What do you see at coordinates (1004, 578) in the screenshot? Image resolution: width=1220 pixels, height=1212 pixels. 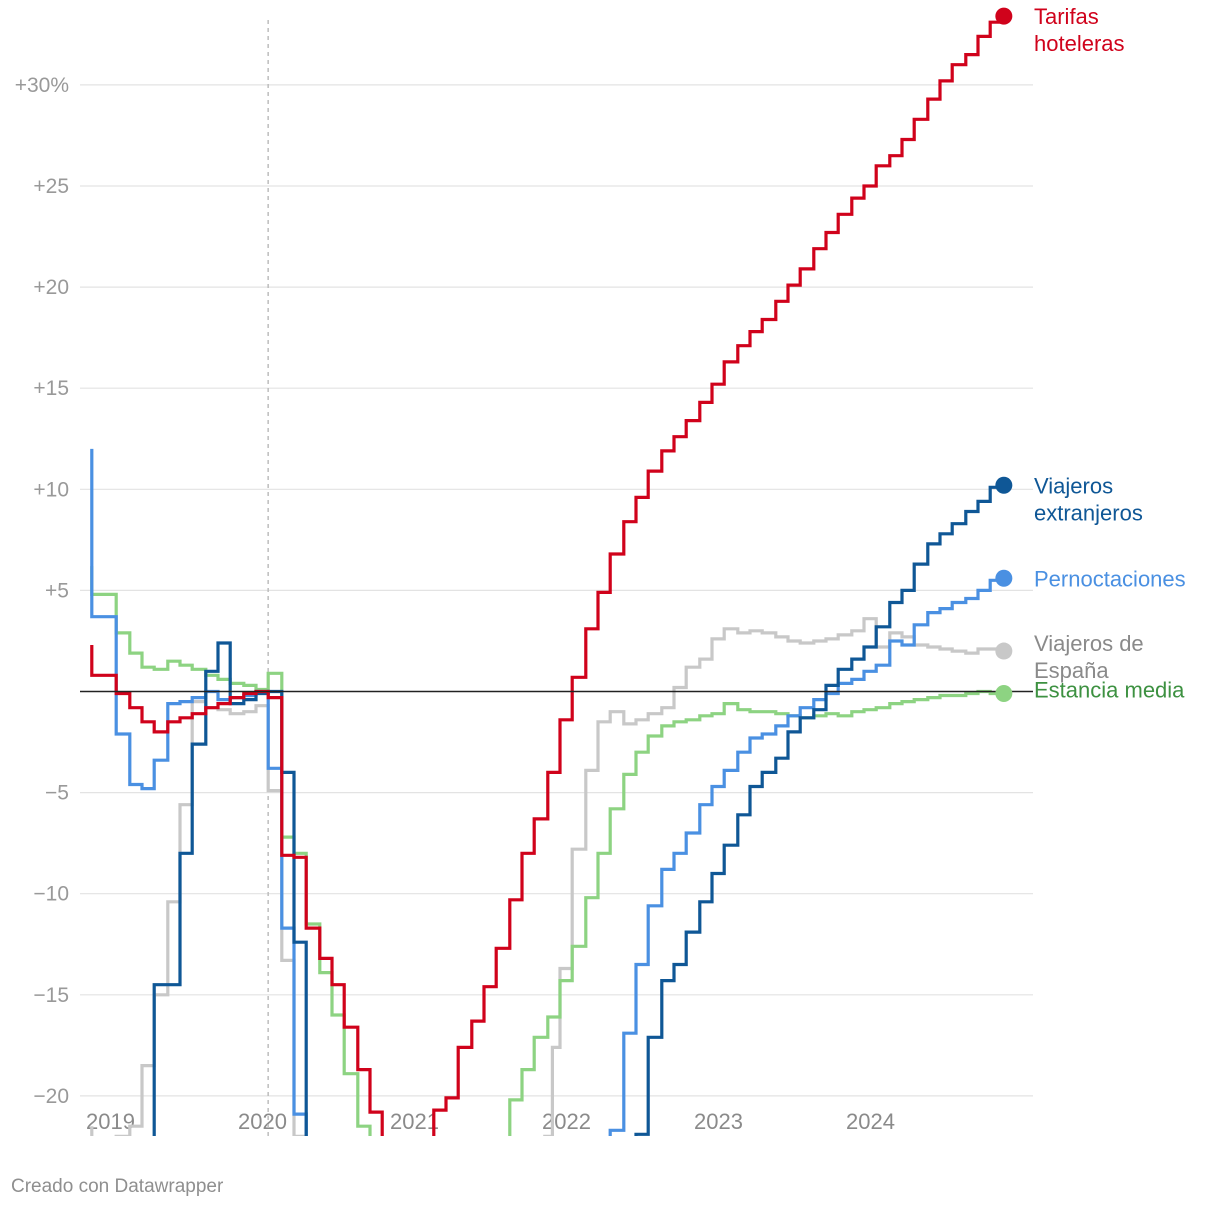 I see `series-end-dot-pernoctaciones` at bounding box center [1004, 578].